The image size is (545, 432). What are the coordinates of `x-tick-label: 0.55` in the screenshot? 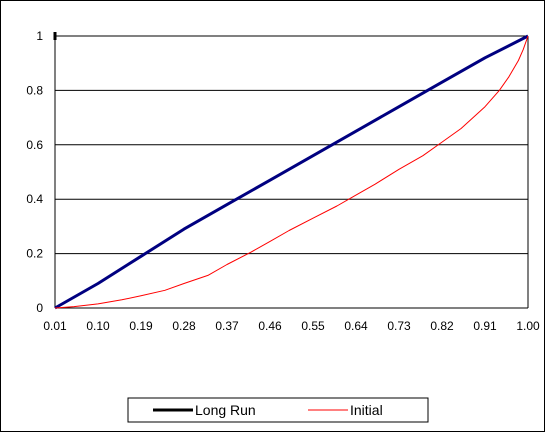 It's located at (313, 326).